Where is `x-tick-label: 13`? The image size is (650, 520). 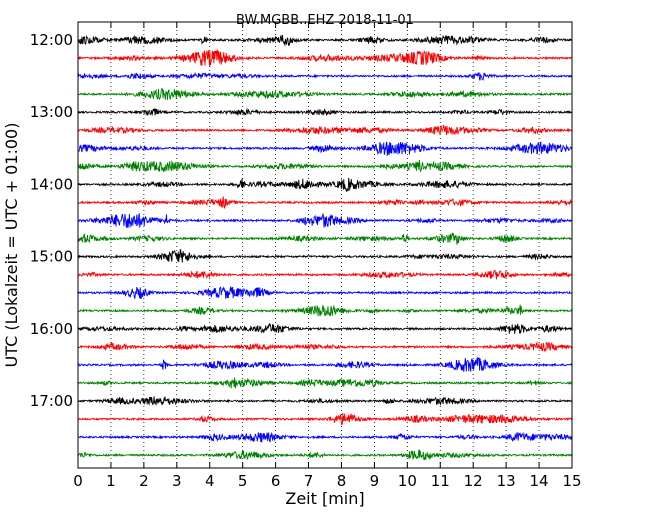 x-tick-label: 13 is located at coordinates (506, 481).